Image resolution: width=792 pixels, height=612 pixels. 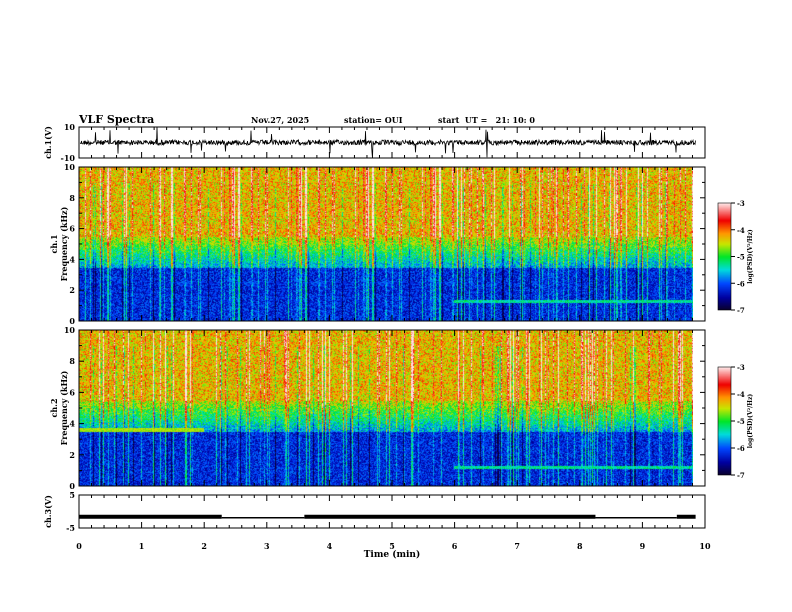 I want to click on date-label: Nov.27, 2025, so click(x=280, y=120).